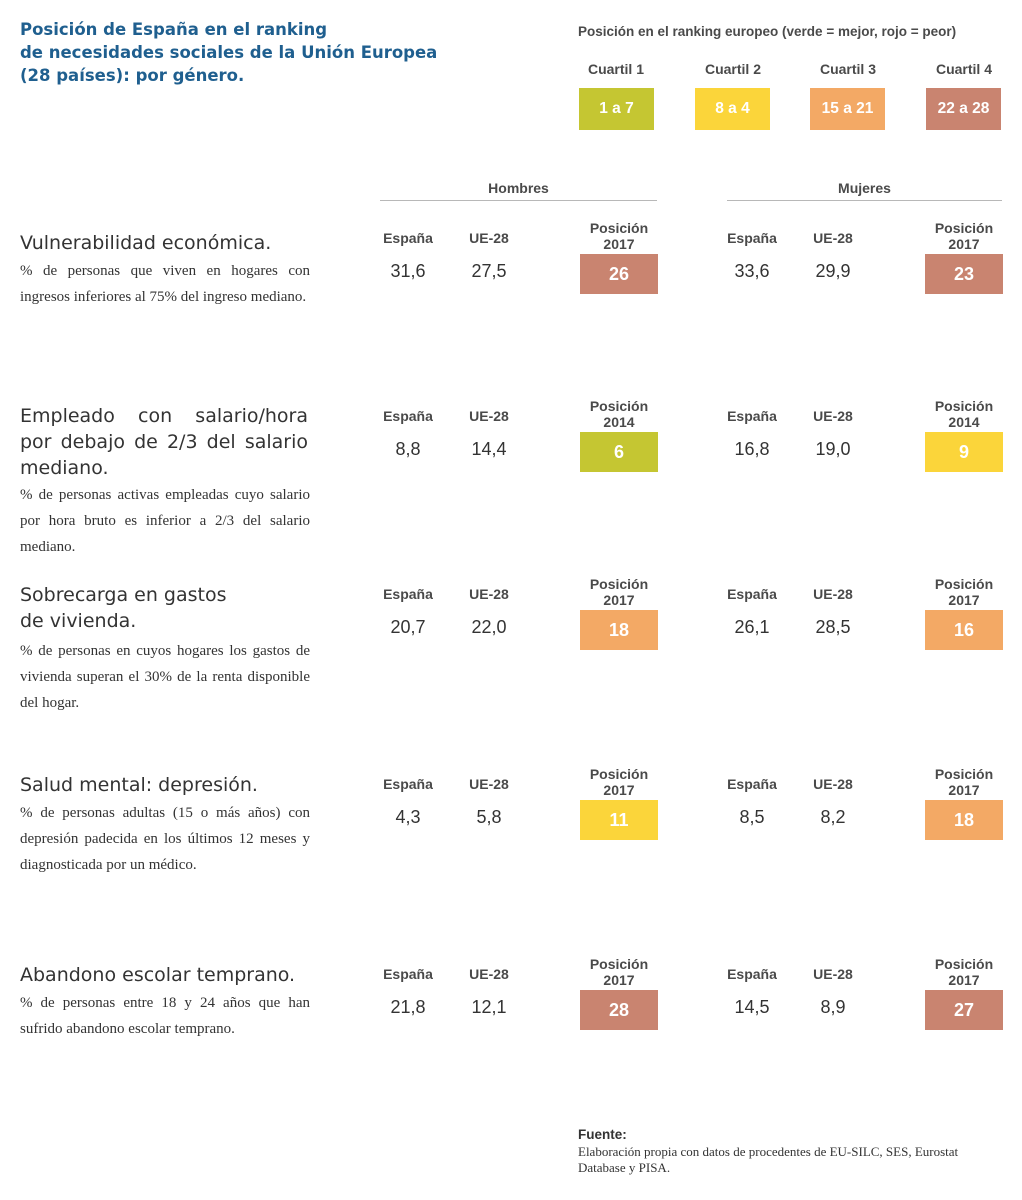  I want to click on position-badge-women: 9, so click(964, 452).